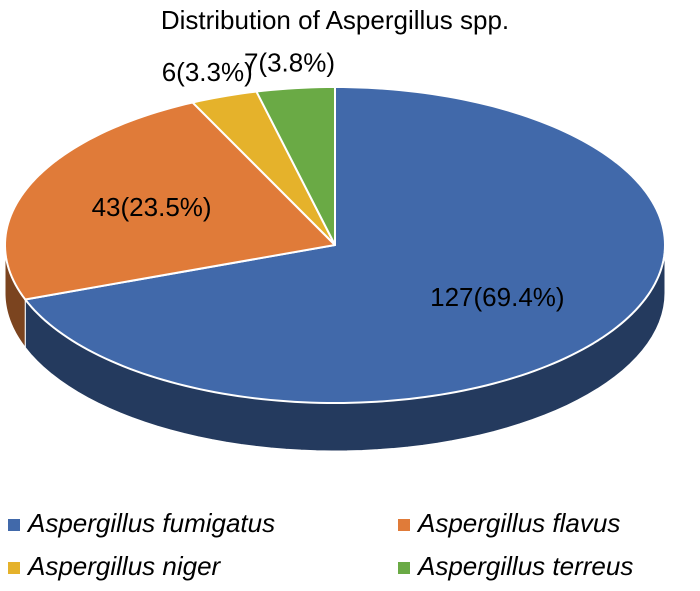 This screenshot has height=591, width=700. I want to click on data-label: 43(23.5%), so click(152, 207).